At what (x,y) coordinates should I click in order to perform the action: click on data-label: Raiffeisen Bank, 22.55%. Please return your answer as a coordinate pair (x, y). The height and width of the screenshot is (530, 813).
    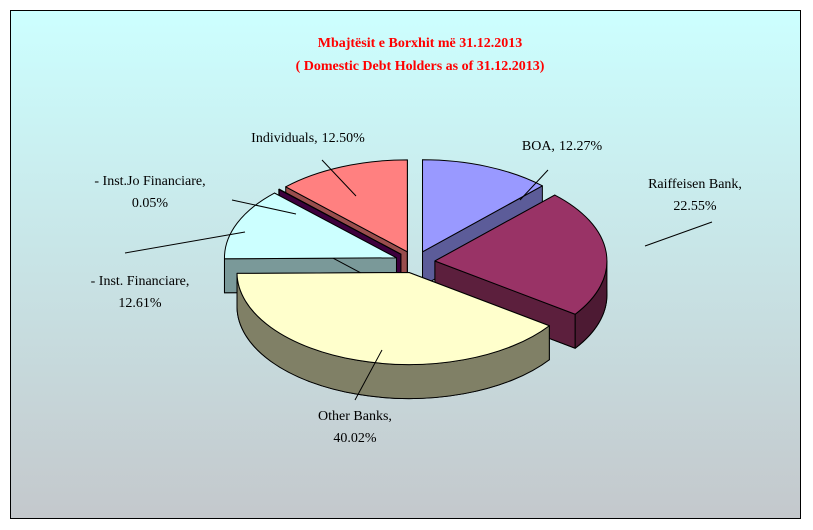
    Looking at the image, I should click on (695, 195).